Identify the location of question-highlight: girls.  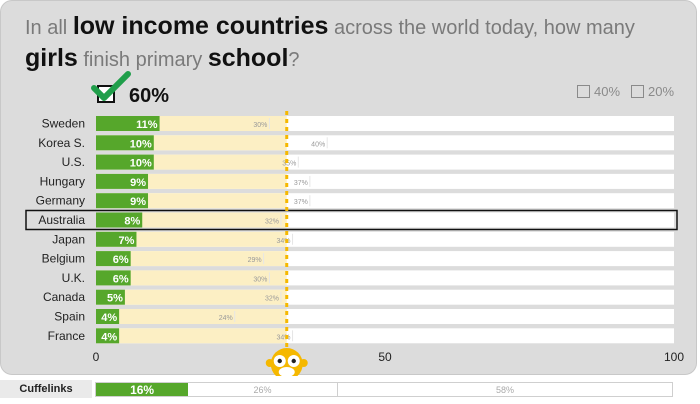
(51, 58).